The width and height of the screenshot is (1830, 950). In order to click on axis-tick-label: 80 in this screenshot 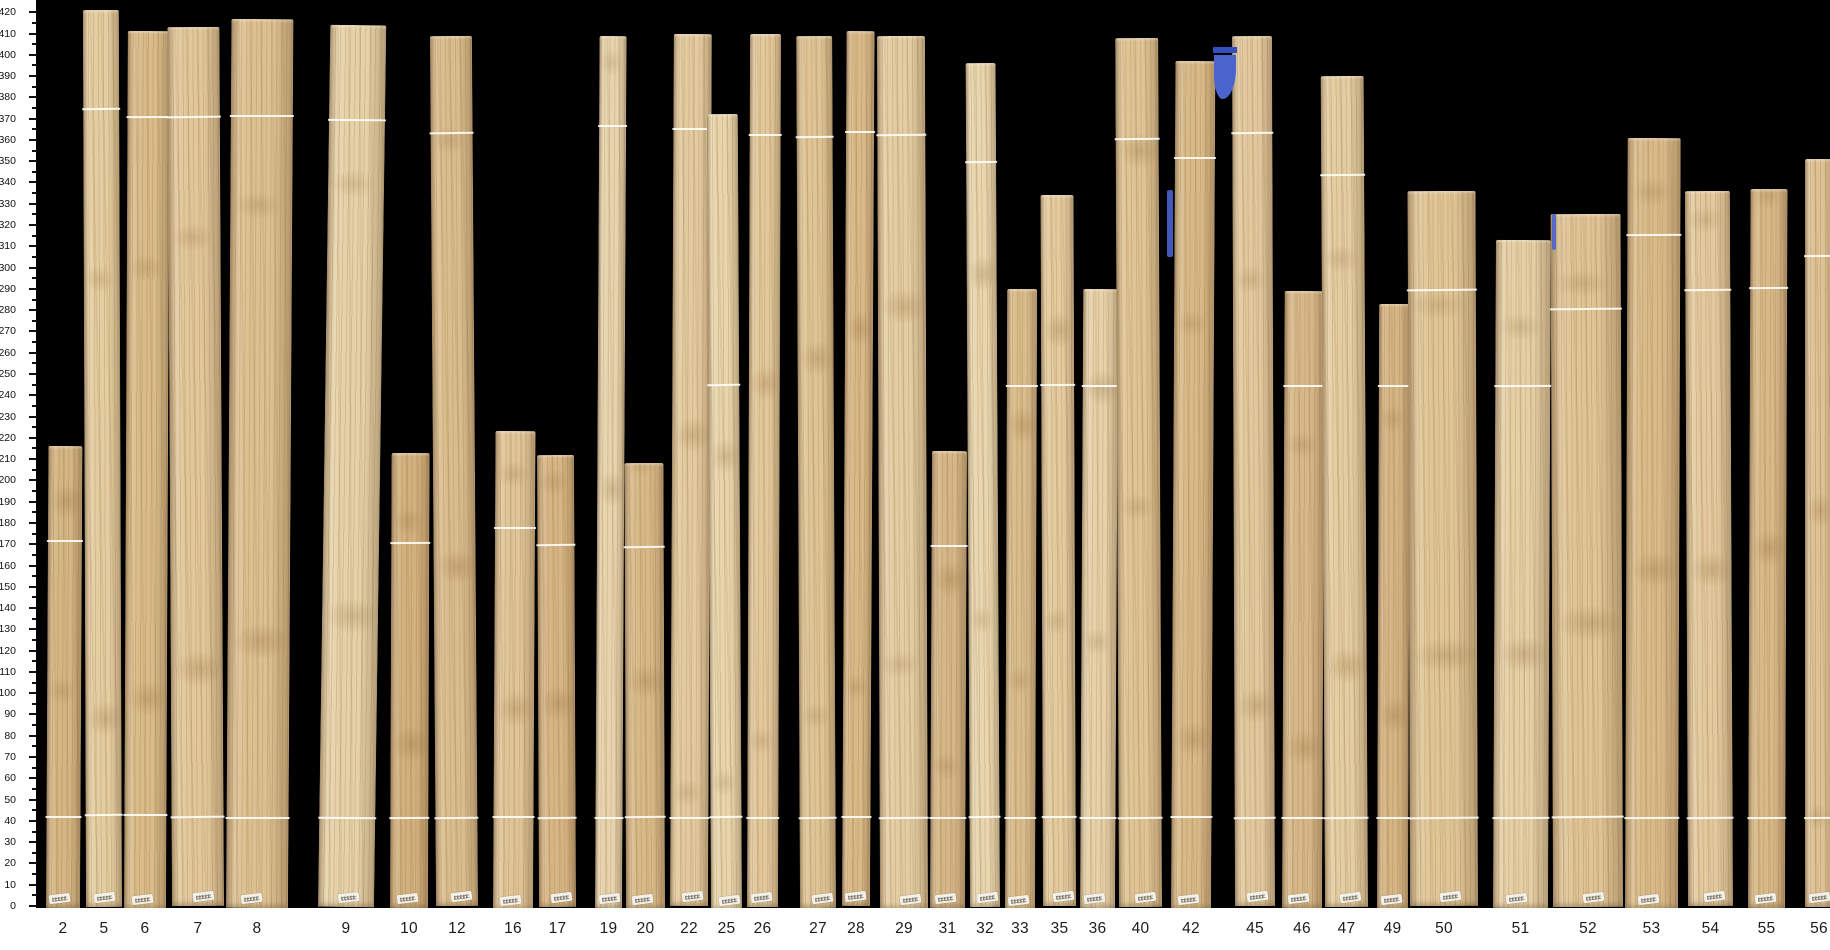, I will do `click(10, 735)`.